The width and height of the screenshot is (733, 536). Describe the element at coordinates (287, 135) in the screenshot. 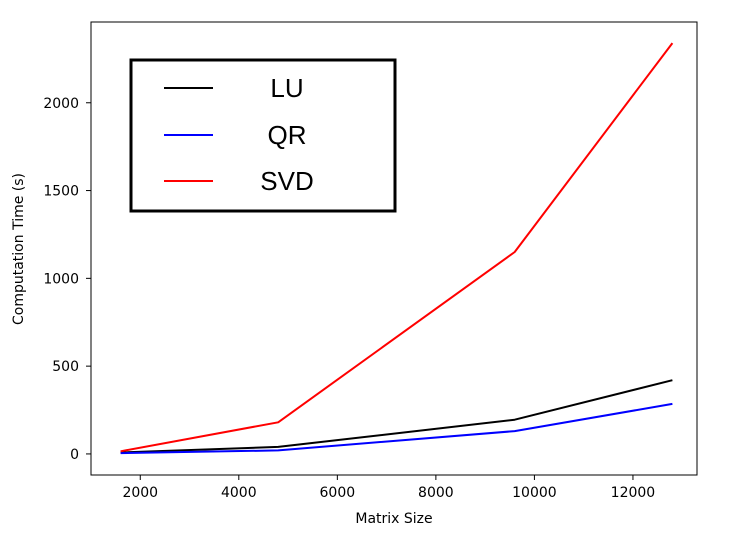

I see `legend-label-qr: QR` at that location.